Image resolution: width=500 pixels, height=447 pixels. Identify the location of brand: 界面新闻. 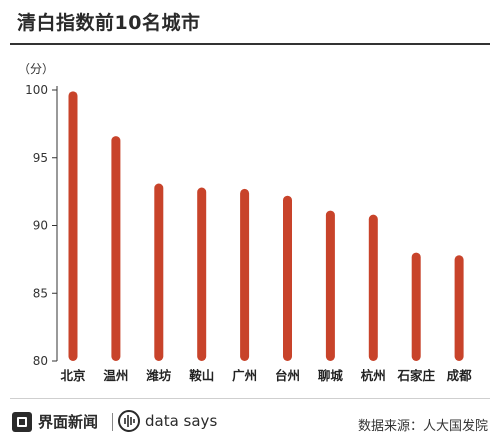
(55, 421).